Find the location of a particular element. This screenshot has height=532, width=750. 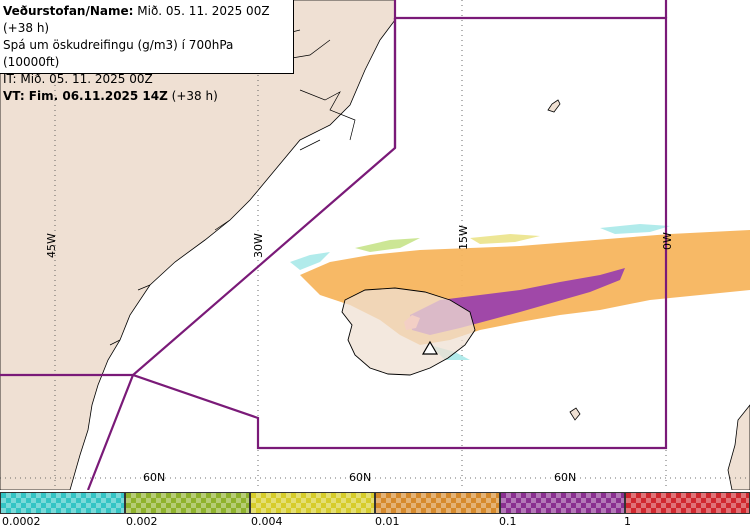

lat-label-a: 60N is located at coordinates (154, 477).